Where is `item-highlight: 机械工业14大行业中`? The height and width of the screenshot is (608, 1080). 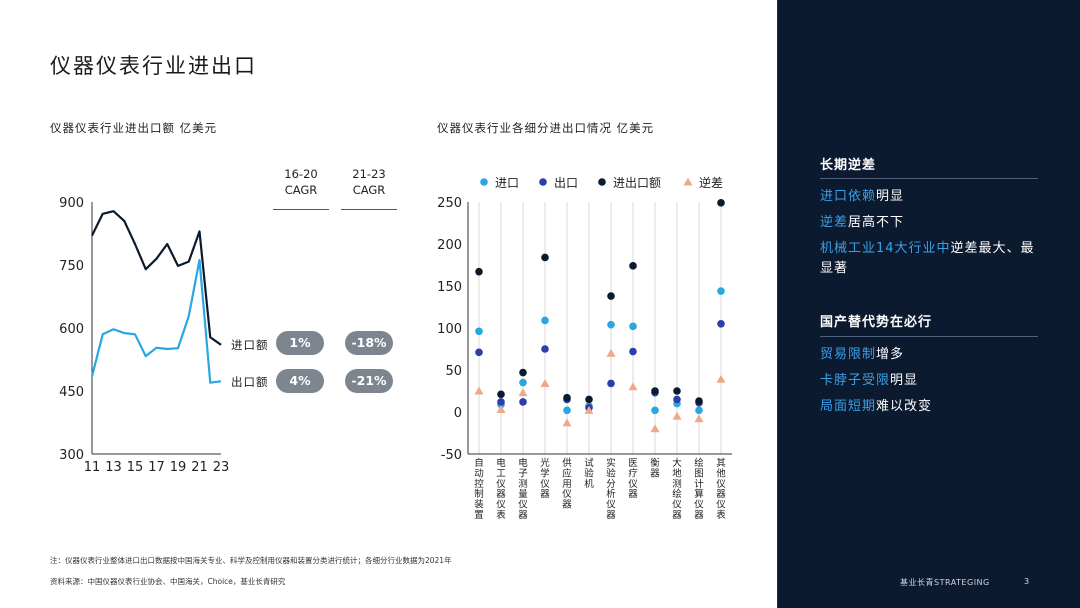 item-highlight: 机械工业14大行业中 is located at coordinates (885, 248).